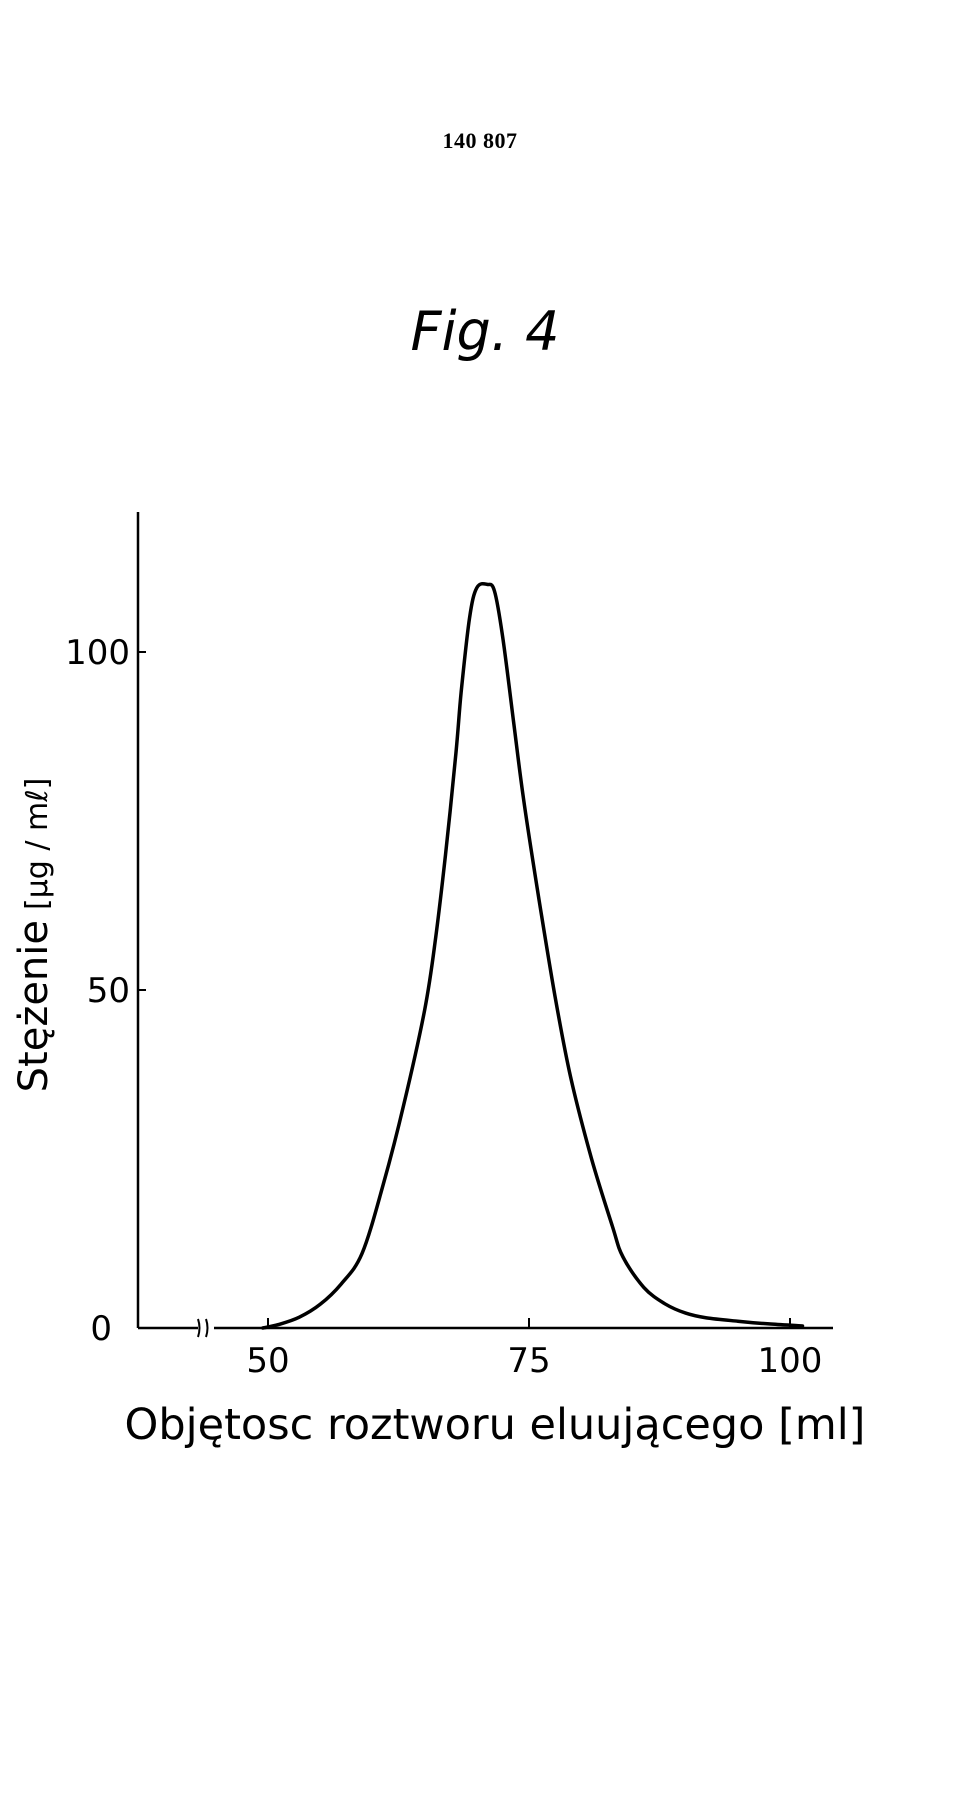 This screenshot has height=1816, width=960. What do you see at coordinates (203, 1328) in the screenshot?
I see `axis-break-mark` at bounding box center [203, 1328].